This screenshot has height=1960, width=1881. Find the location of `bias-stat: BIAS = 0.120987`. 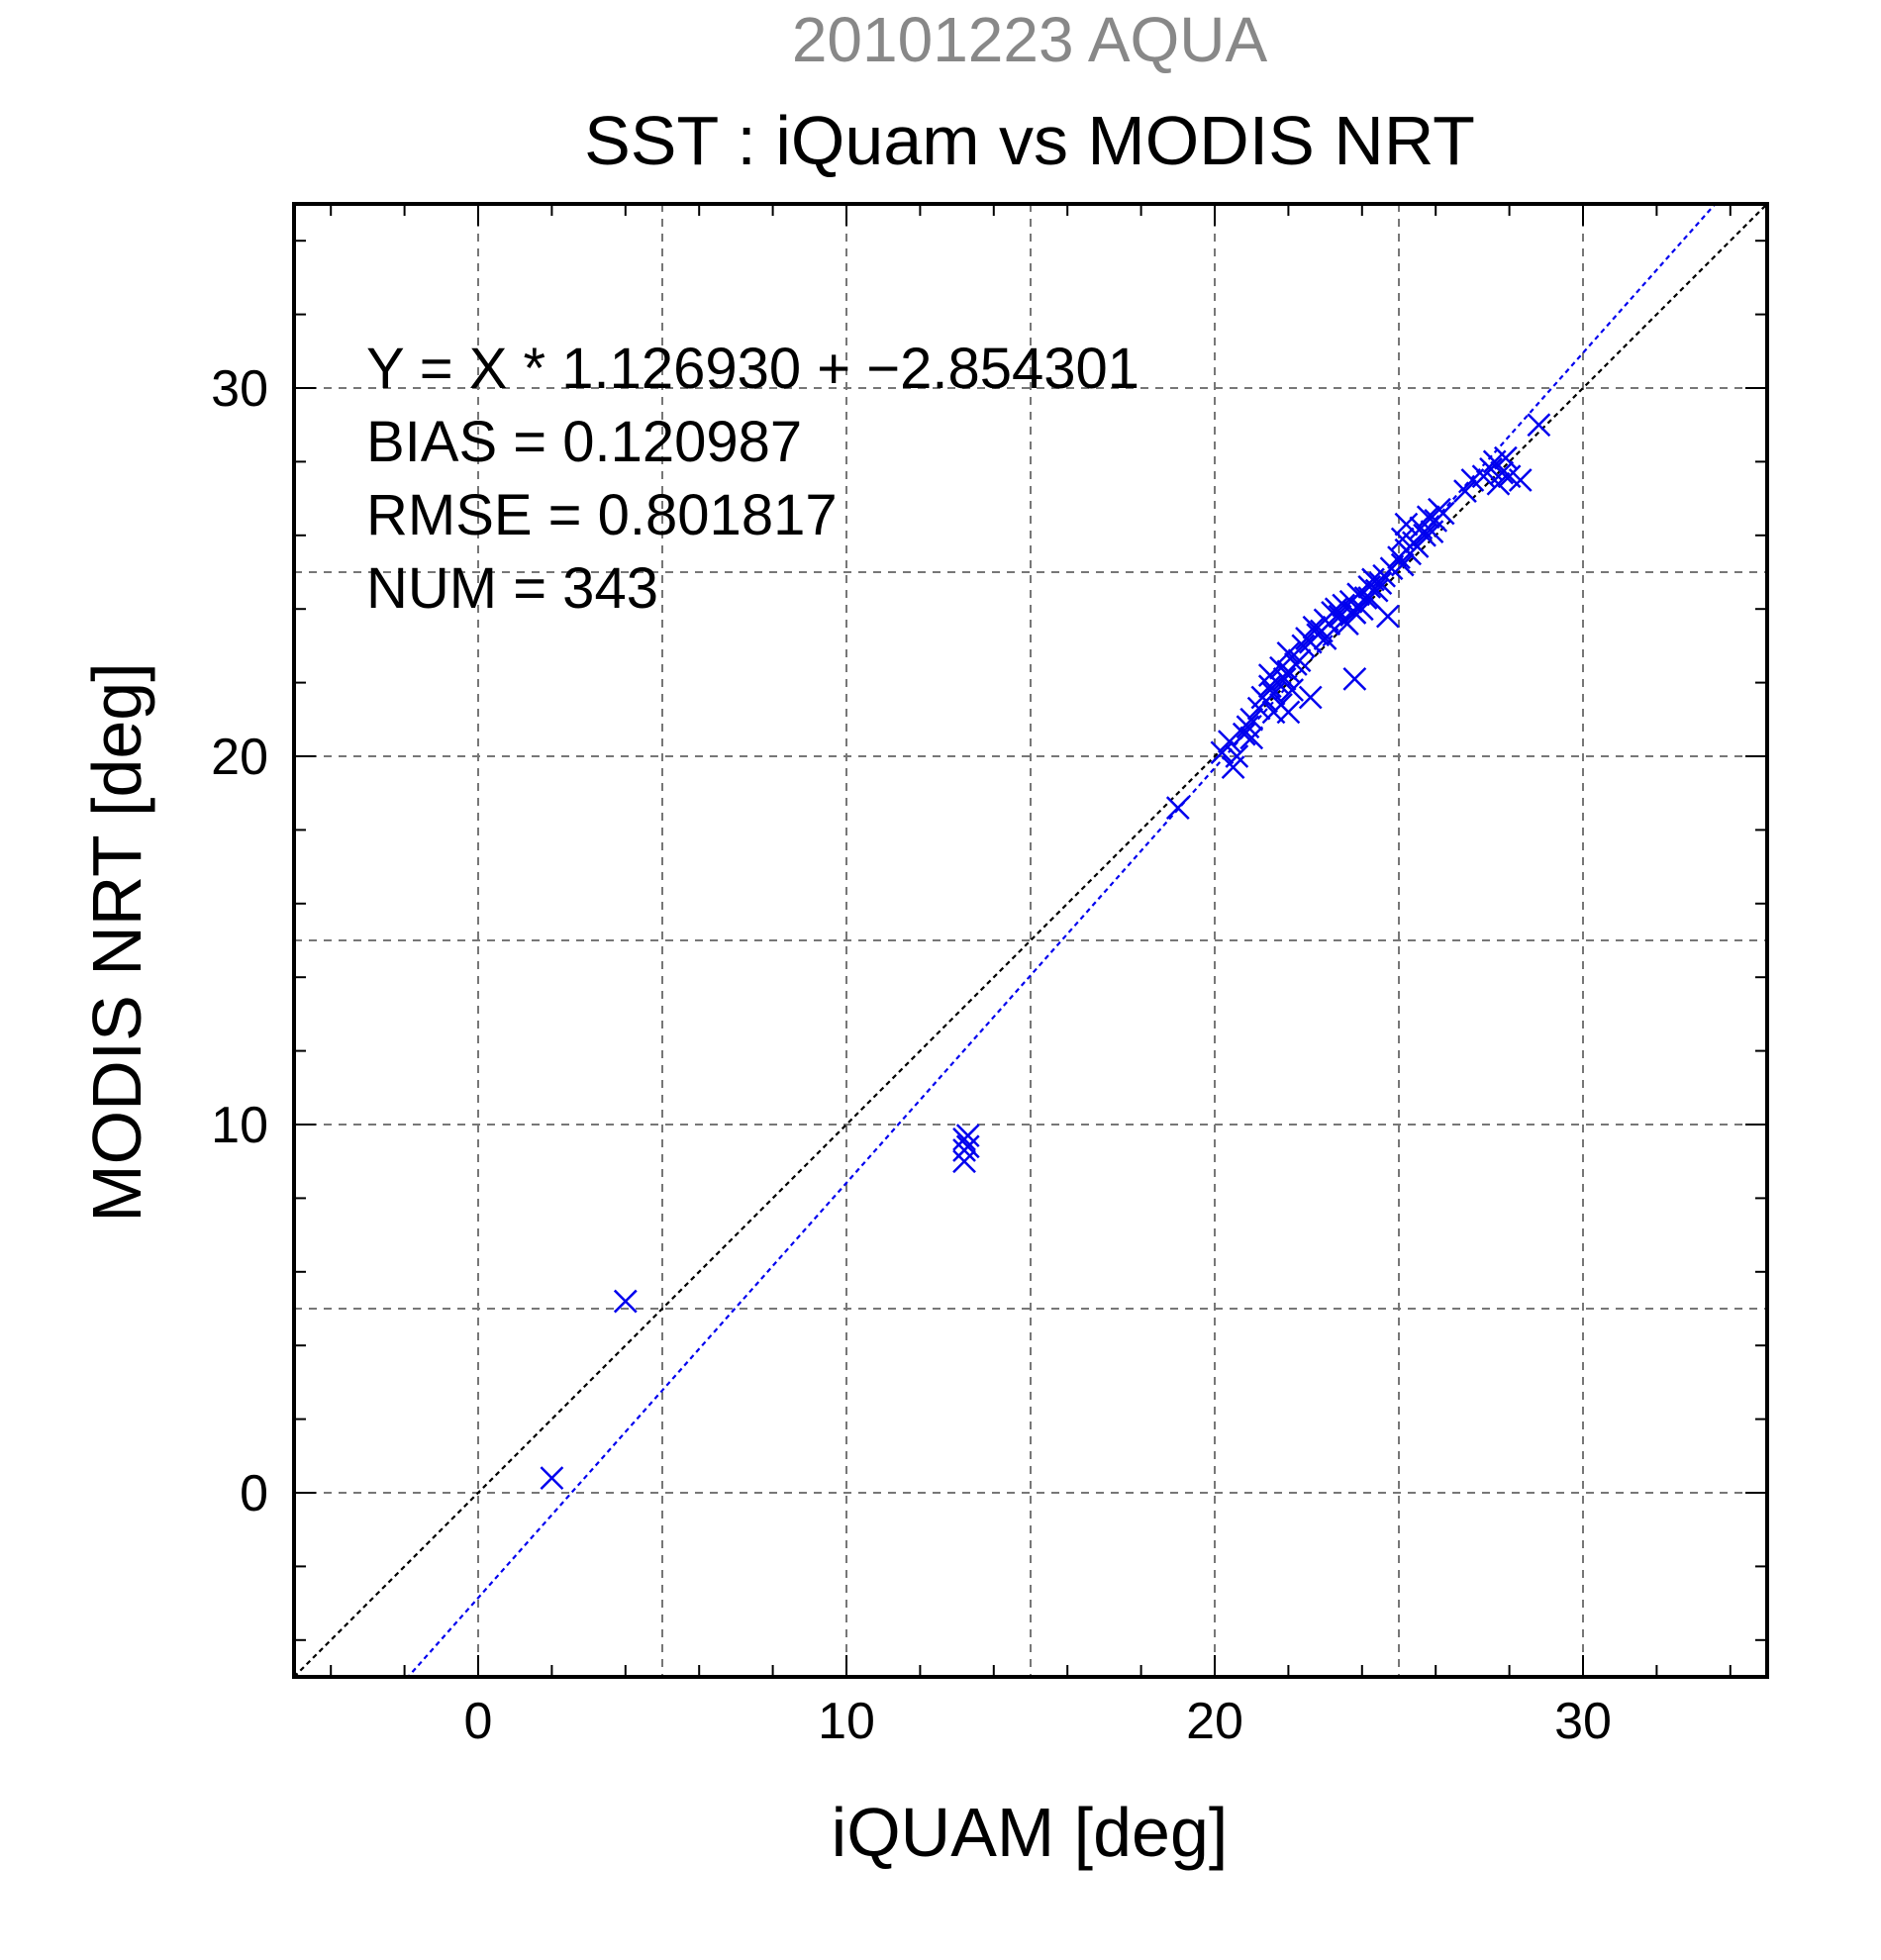

bias-stat: BIAS = 0.120987 is located at coordinates (584, 442).